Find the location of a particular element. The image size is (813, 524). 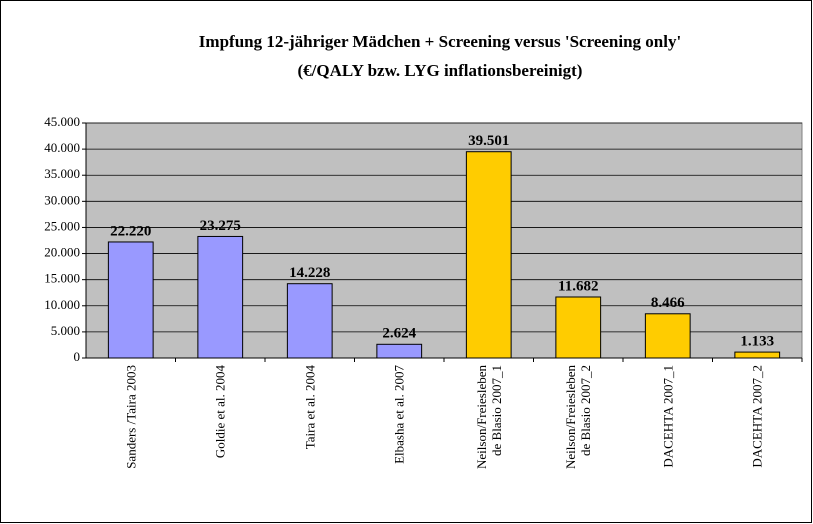

value-label: 11.682 is located at coordinates (578, 286).